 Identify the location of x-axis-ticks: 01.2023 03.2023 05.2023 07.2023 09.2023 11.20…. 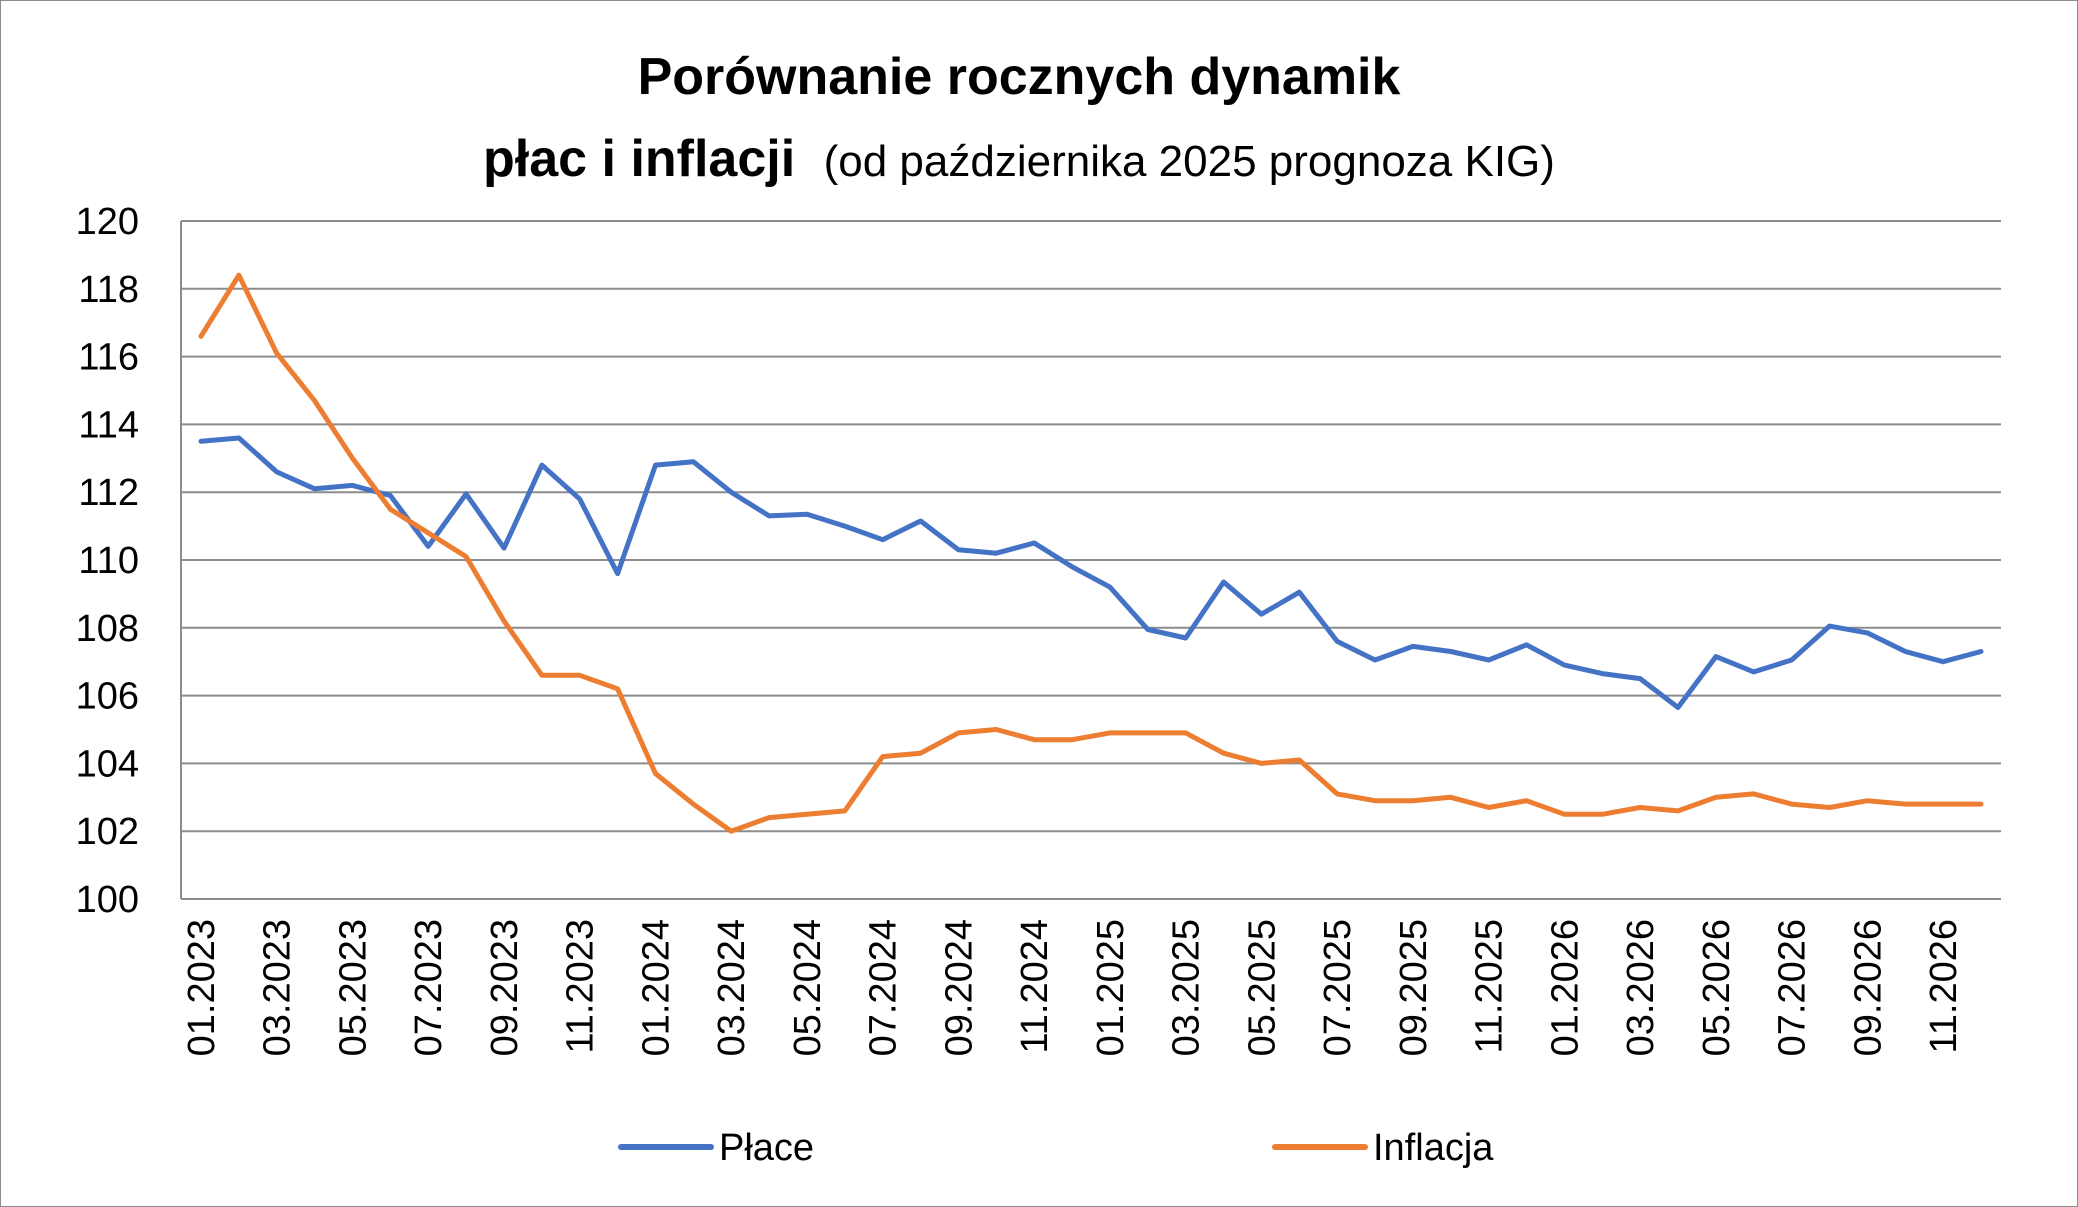
(1073, 987).